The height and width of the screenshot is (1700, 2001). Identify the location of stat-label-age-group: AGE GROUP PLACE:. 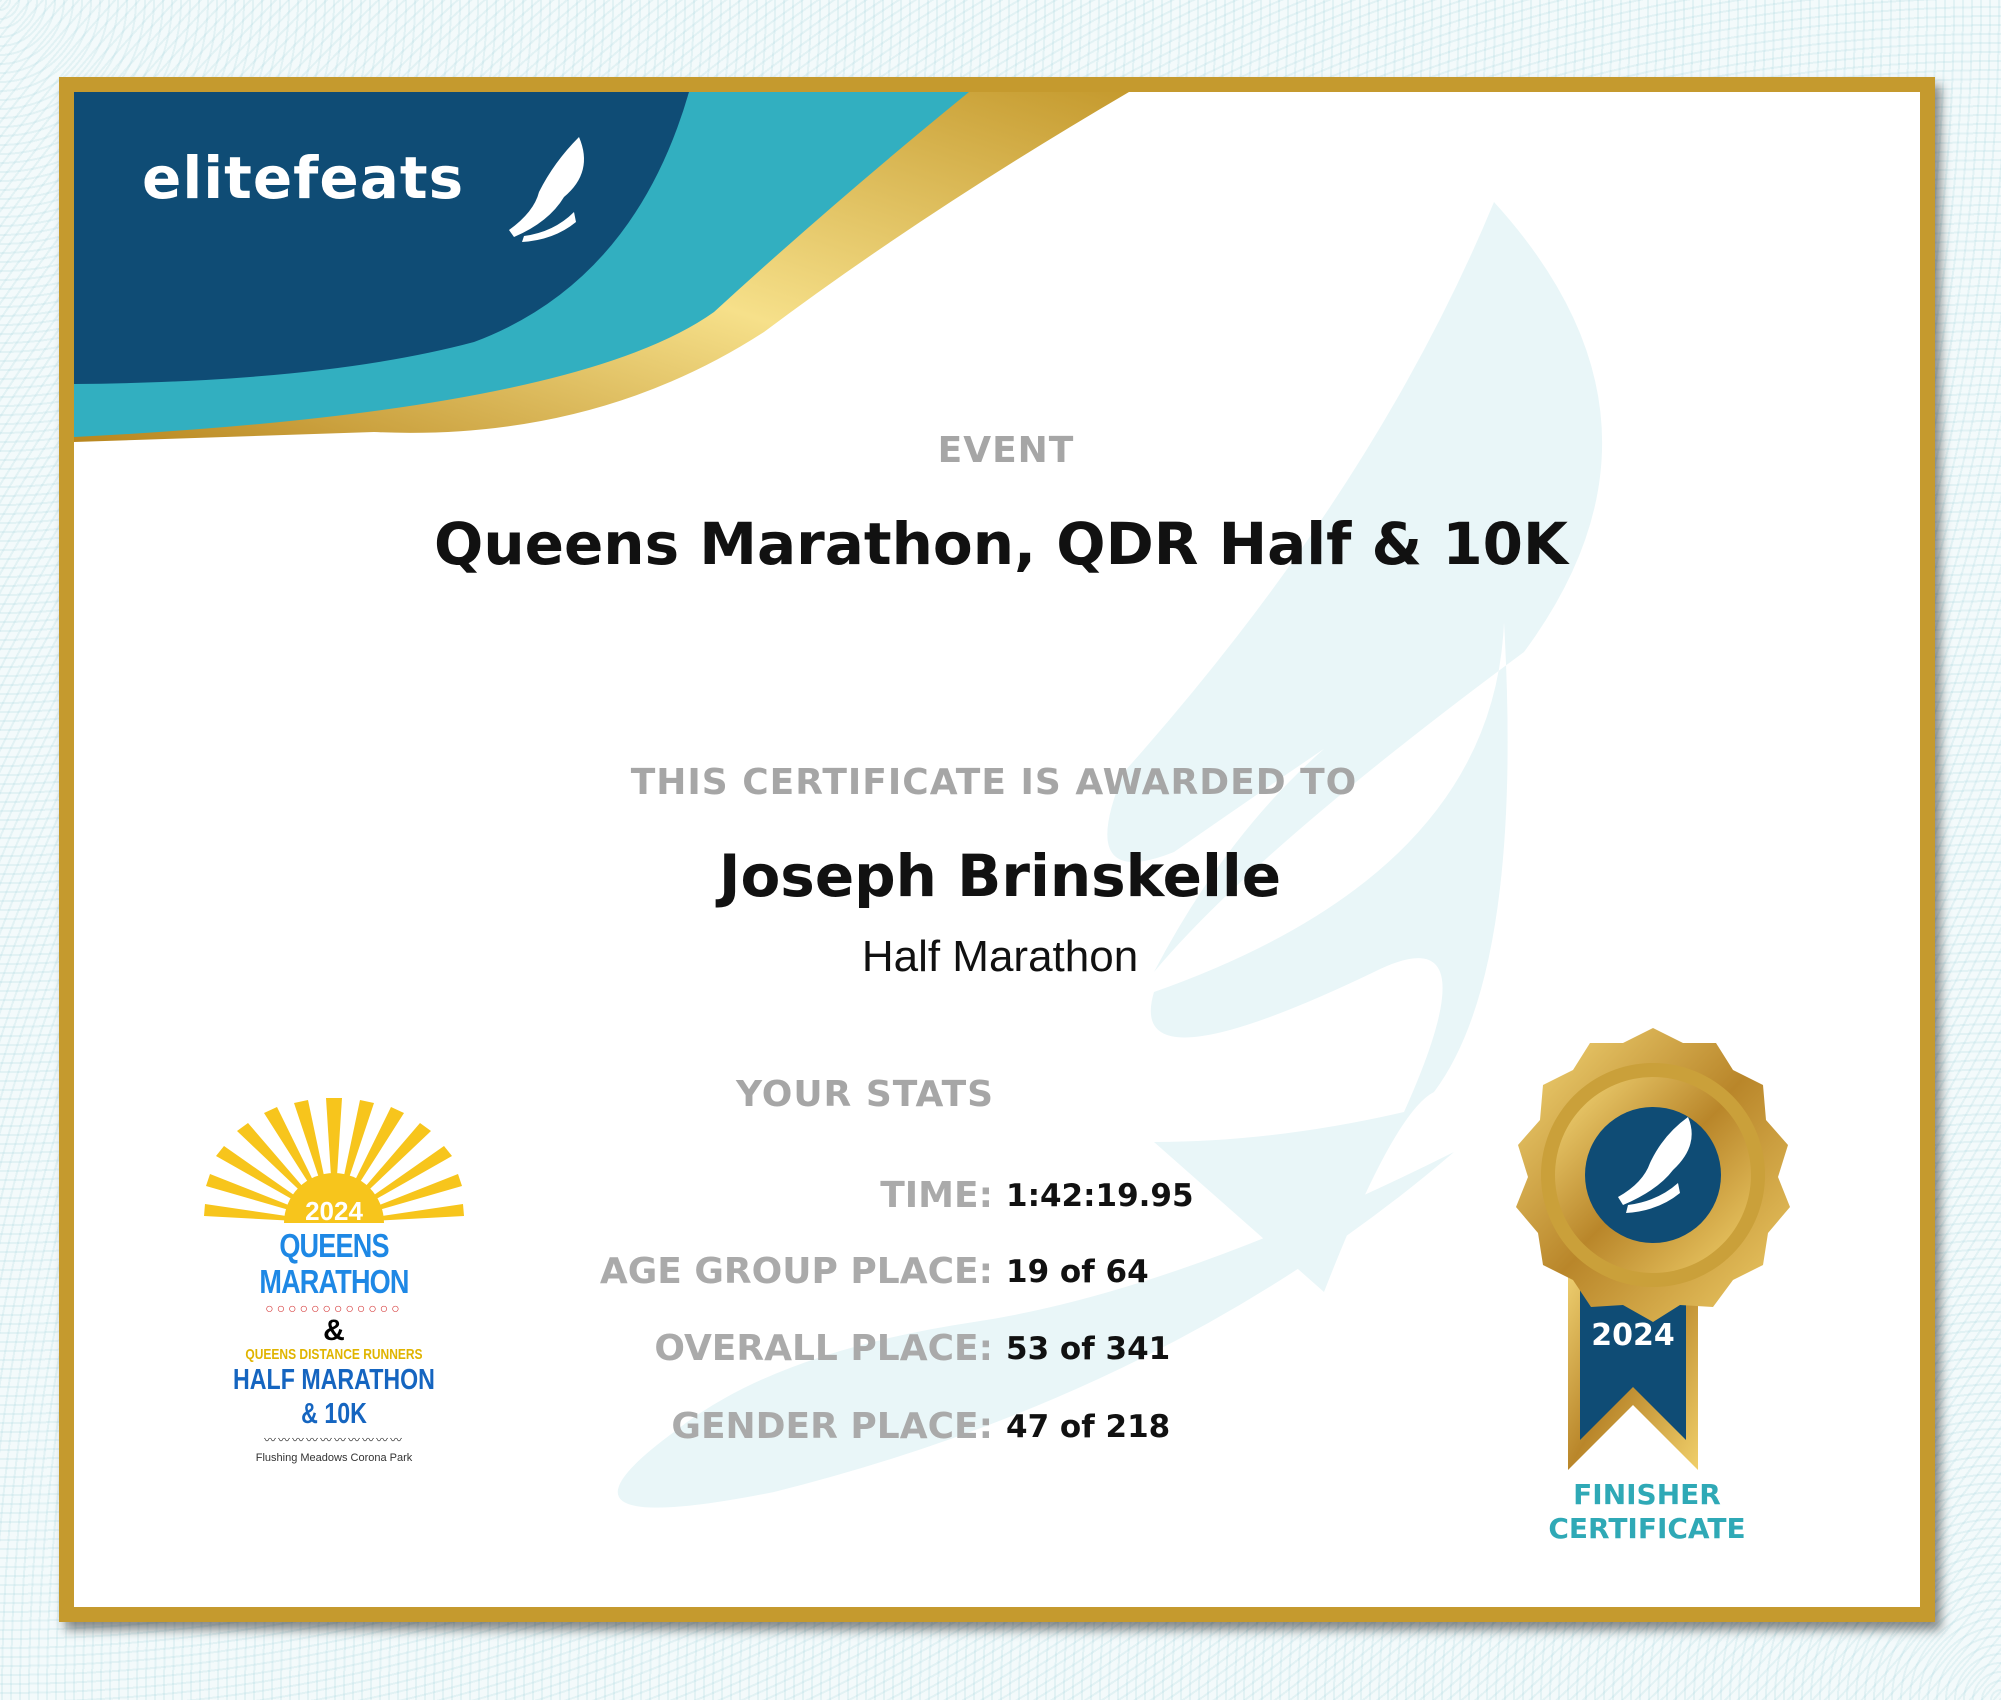
(796, 1271).